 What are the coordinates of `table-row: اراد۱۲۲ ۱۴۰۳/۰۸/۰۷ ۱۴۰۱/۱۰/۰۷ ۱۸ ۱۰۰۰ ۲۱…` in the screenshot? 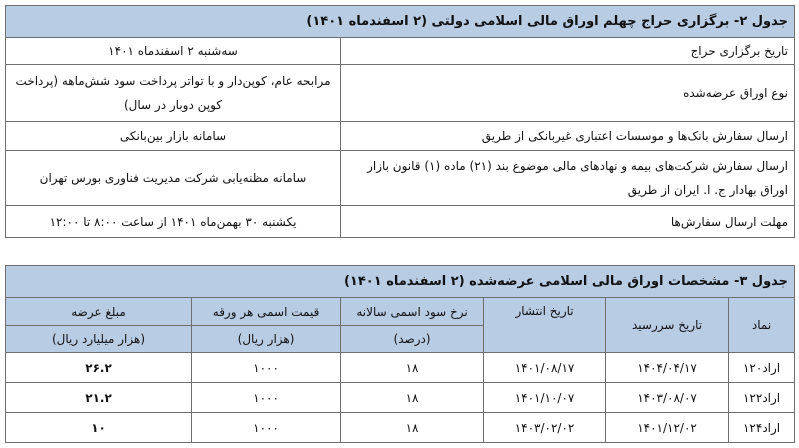 It's located at (400, 397).